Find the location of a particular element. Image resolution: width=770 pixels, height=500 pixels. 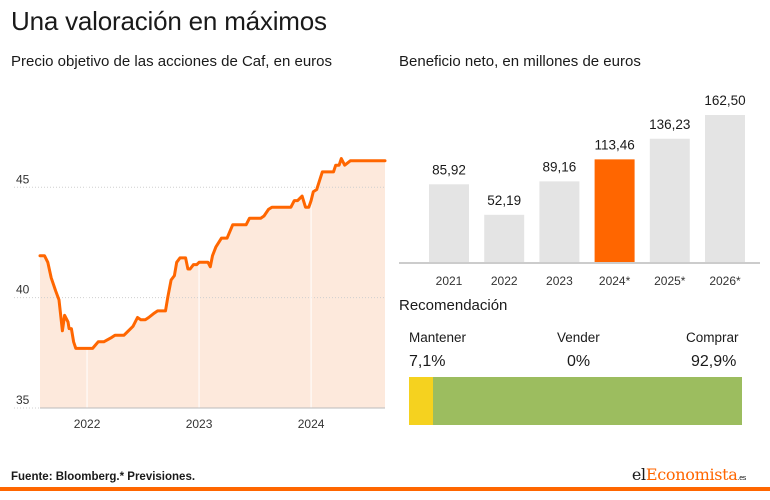

bar-category-label: 2021 is located at coordinates (449, 281).